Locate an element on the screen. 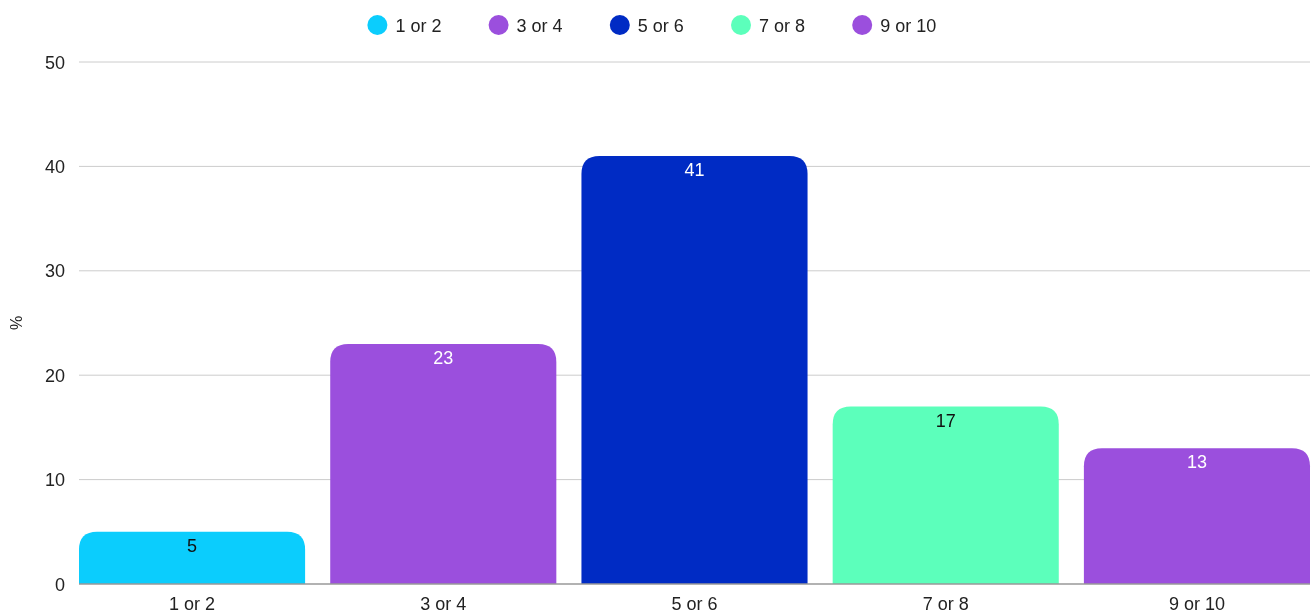 The width and height of the screenshot is (1312, 613). y-axis-title: % is located at coordinates (16, 323).